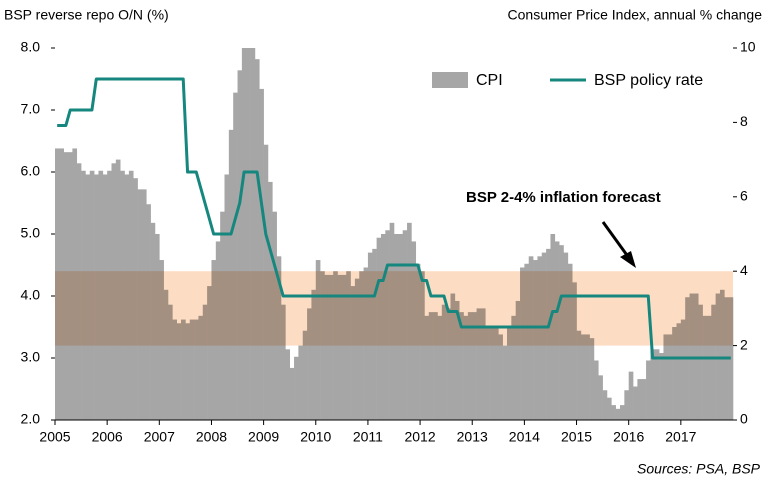 Image resolution: width=775 pixels, height=485 pixels. Describe the element at coordinates (744, 344) in the screenshot. I see `y2-tick-label: 2` at that location.